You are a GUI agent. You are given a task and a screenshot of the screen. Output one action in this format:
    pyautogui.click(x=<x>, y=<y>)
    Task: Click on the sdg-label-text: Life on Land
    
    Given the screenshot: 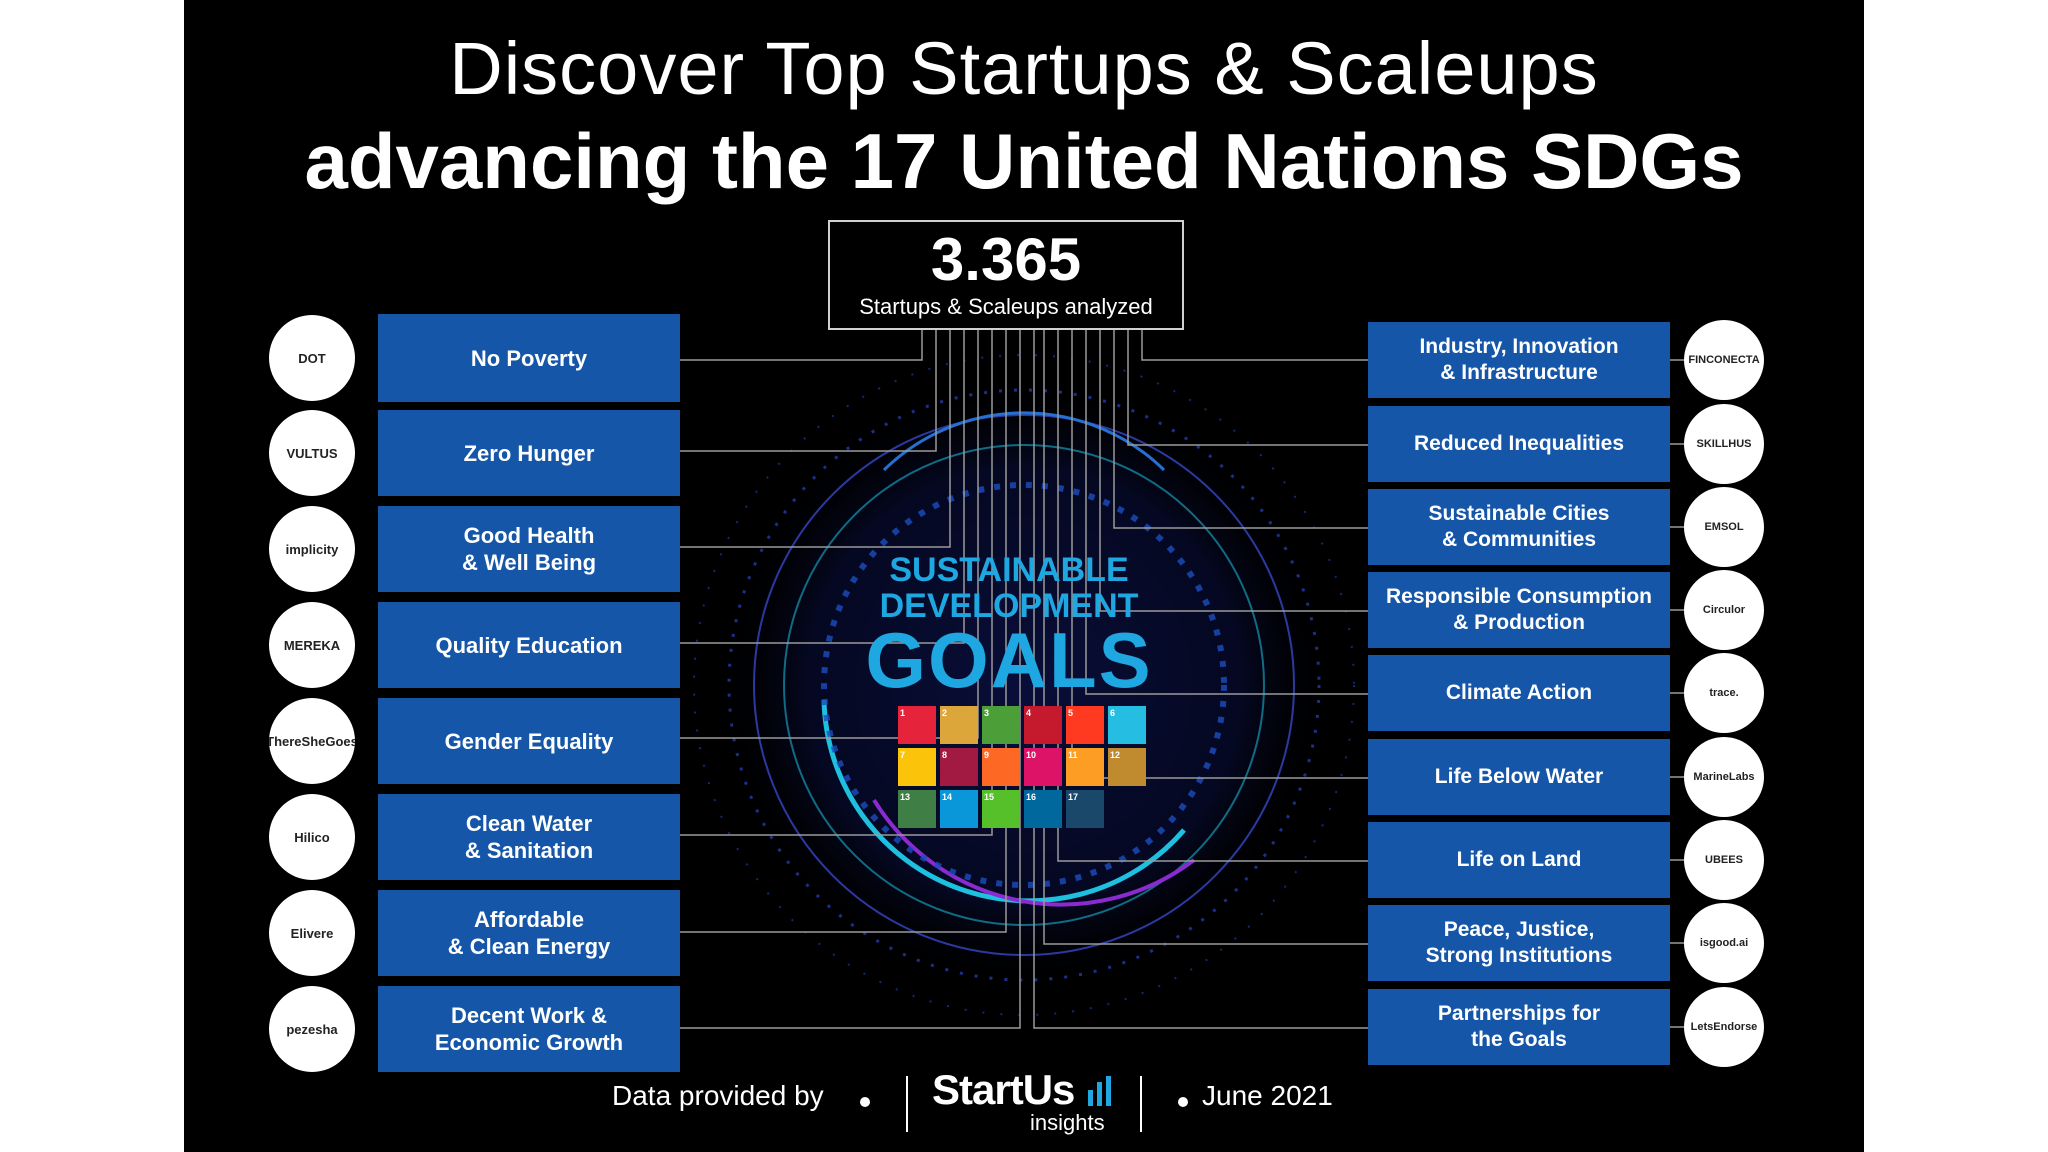 What is the action you would take?
    pyautogui.click(x=1519, y=859)
    